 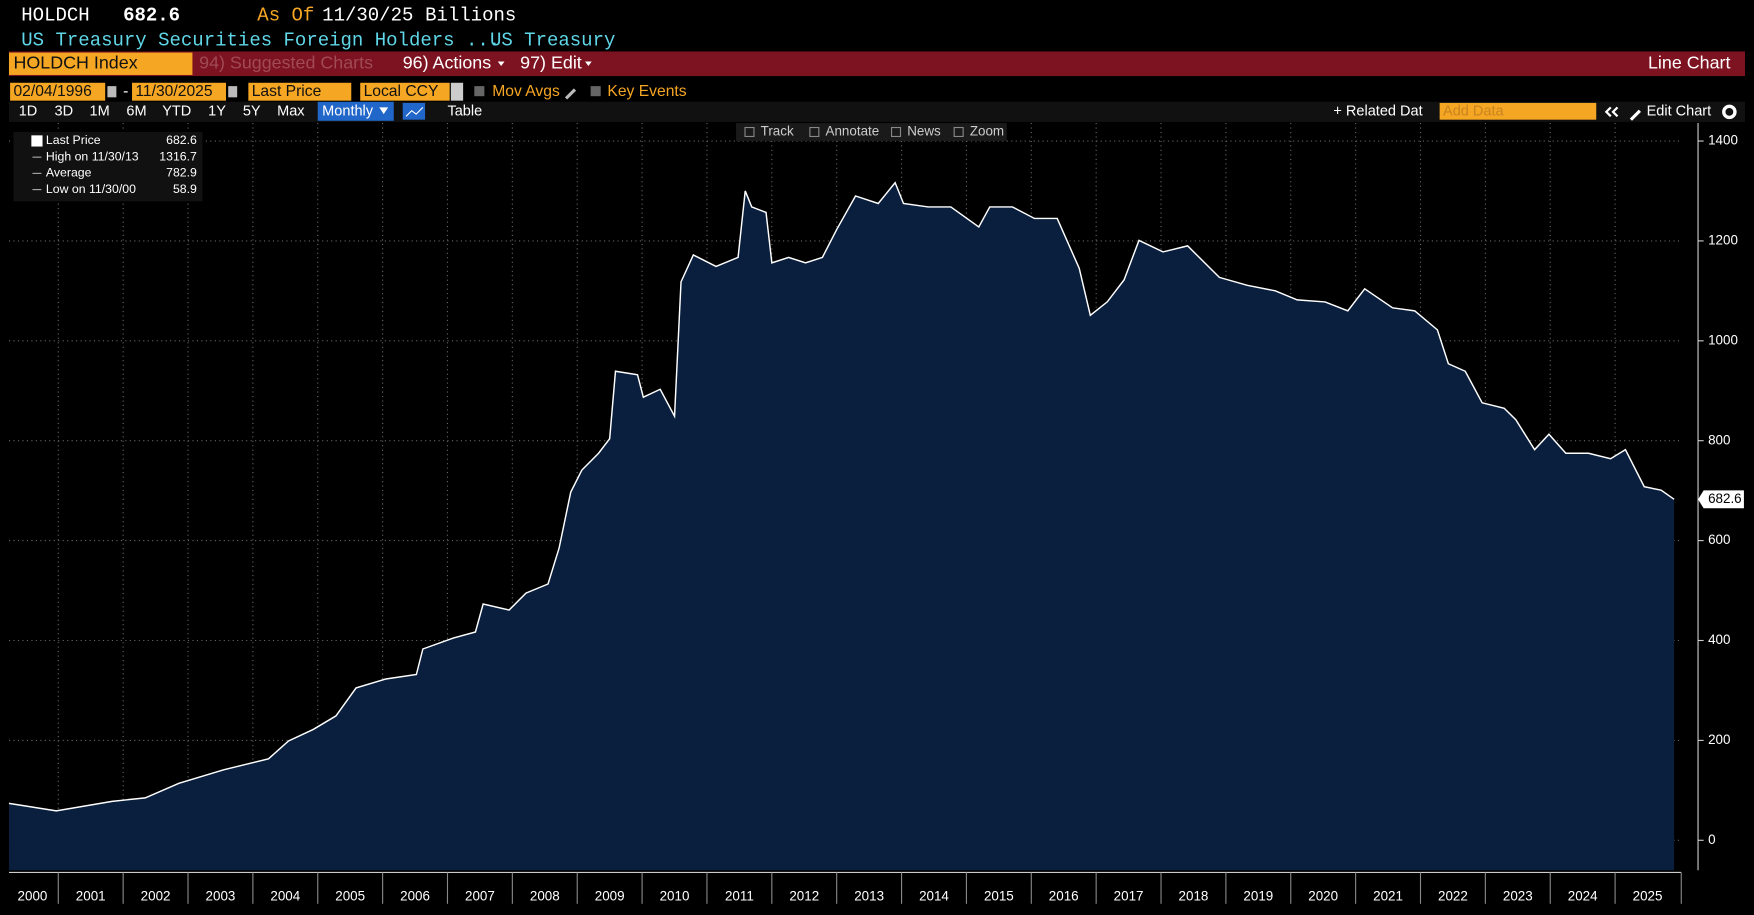 I want to click on add-data-box, so click(x=1518, y=111).